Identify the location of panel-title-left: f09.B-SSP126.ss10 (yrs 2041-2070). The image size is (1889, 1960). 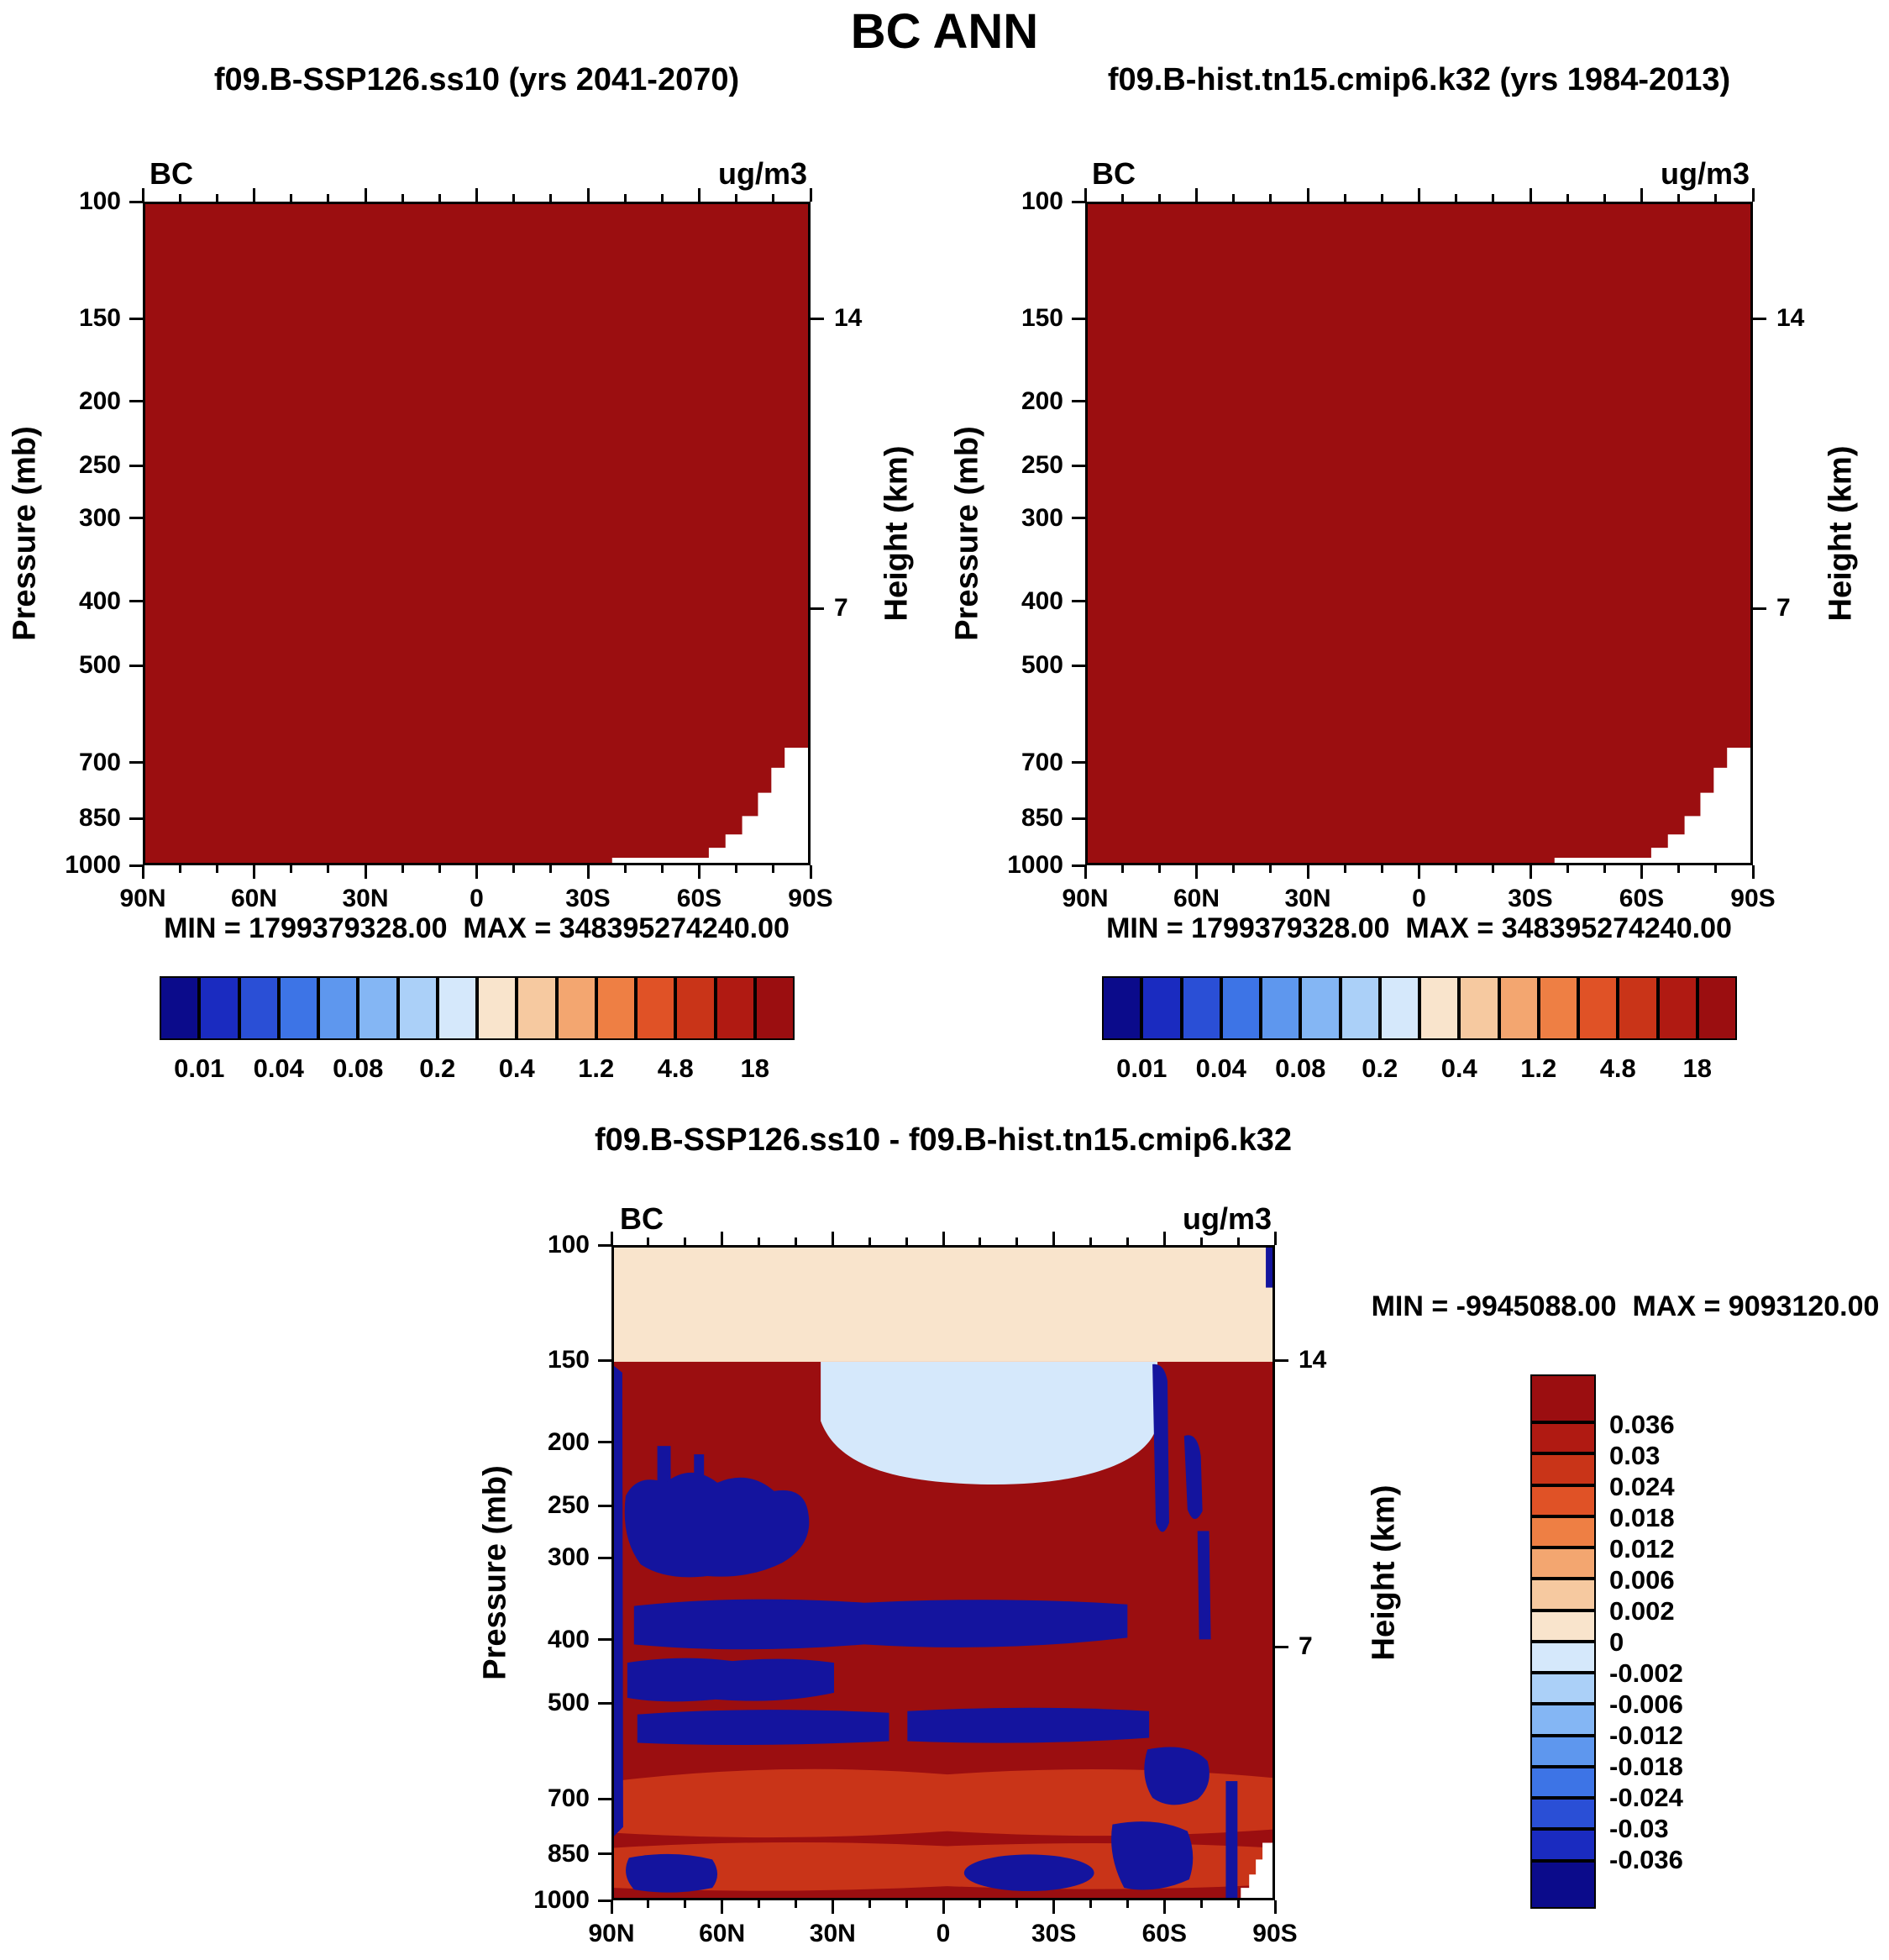
(476, 79).